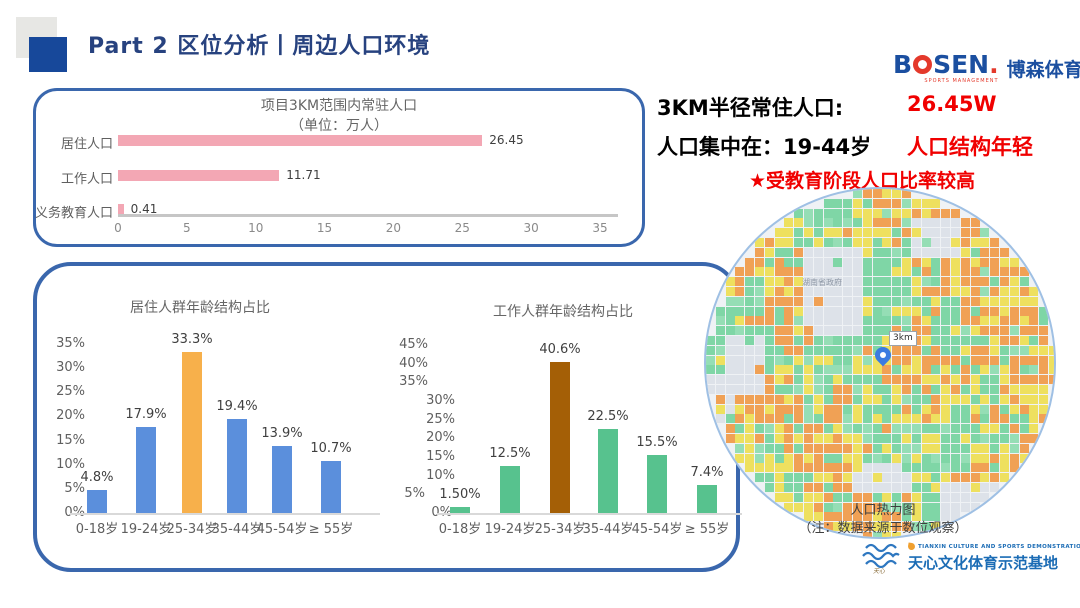  I want to click on heatmap-caption-line2: （注：数据来源于数位观察）, so click(883, 528).